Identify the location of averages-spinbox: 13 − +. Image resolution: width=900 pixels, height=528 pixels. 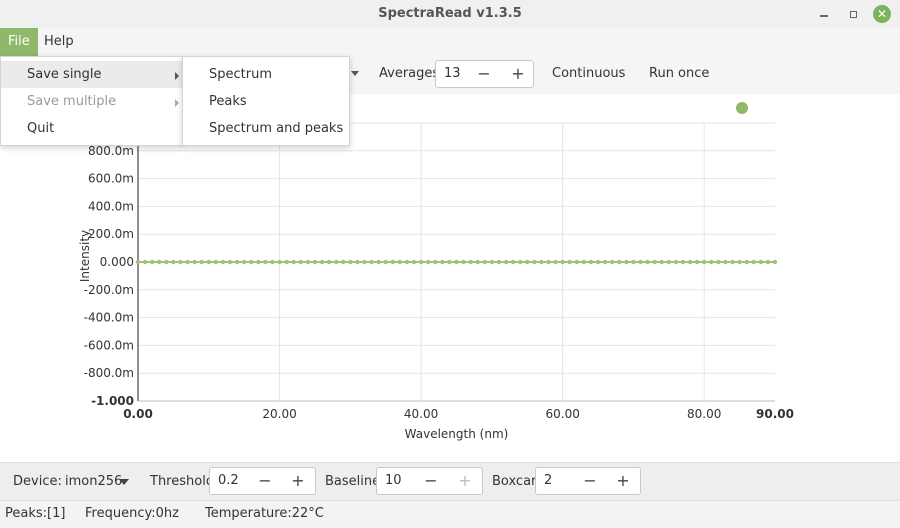
(484, 74).